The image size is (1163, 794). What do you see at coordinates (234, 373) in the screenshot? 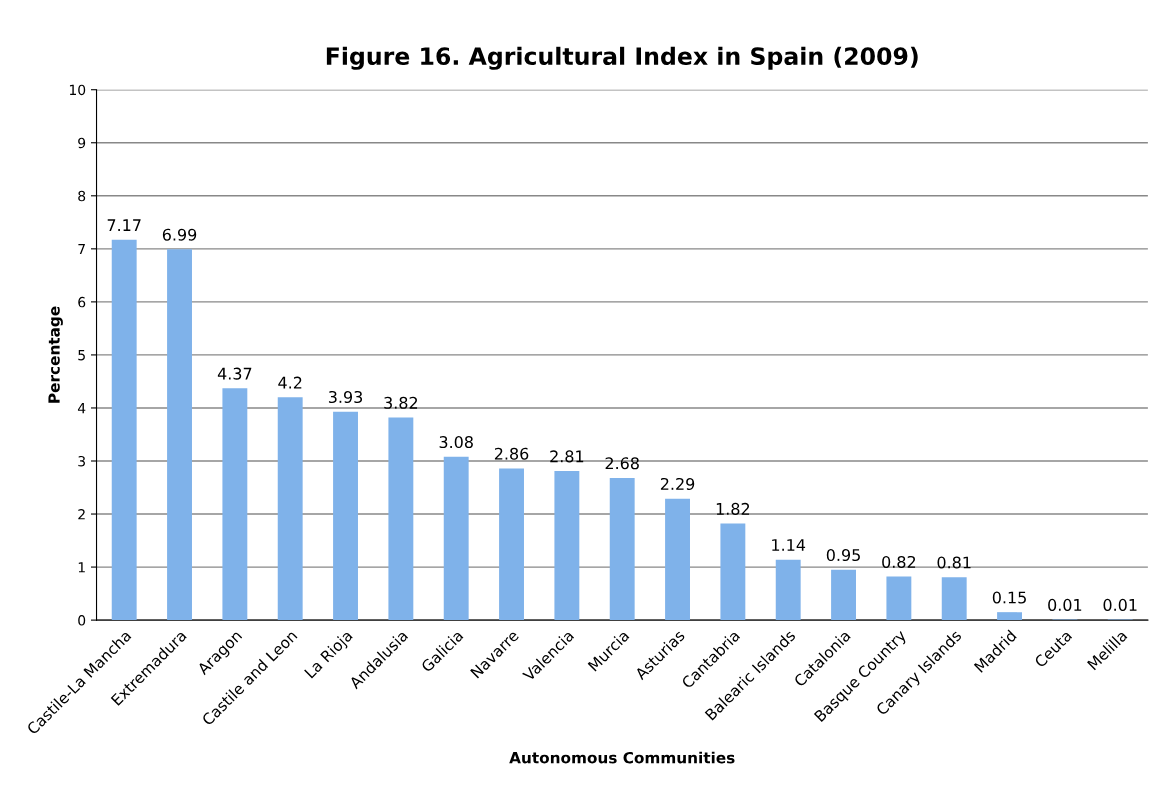
I see `data-label: 4.37` at bounding box center [234, 373].